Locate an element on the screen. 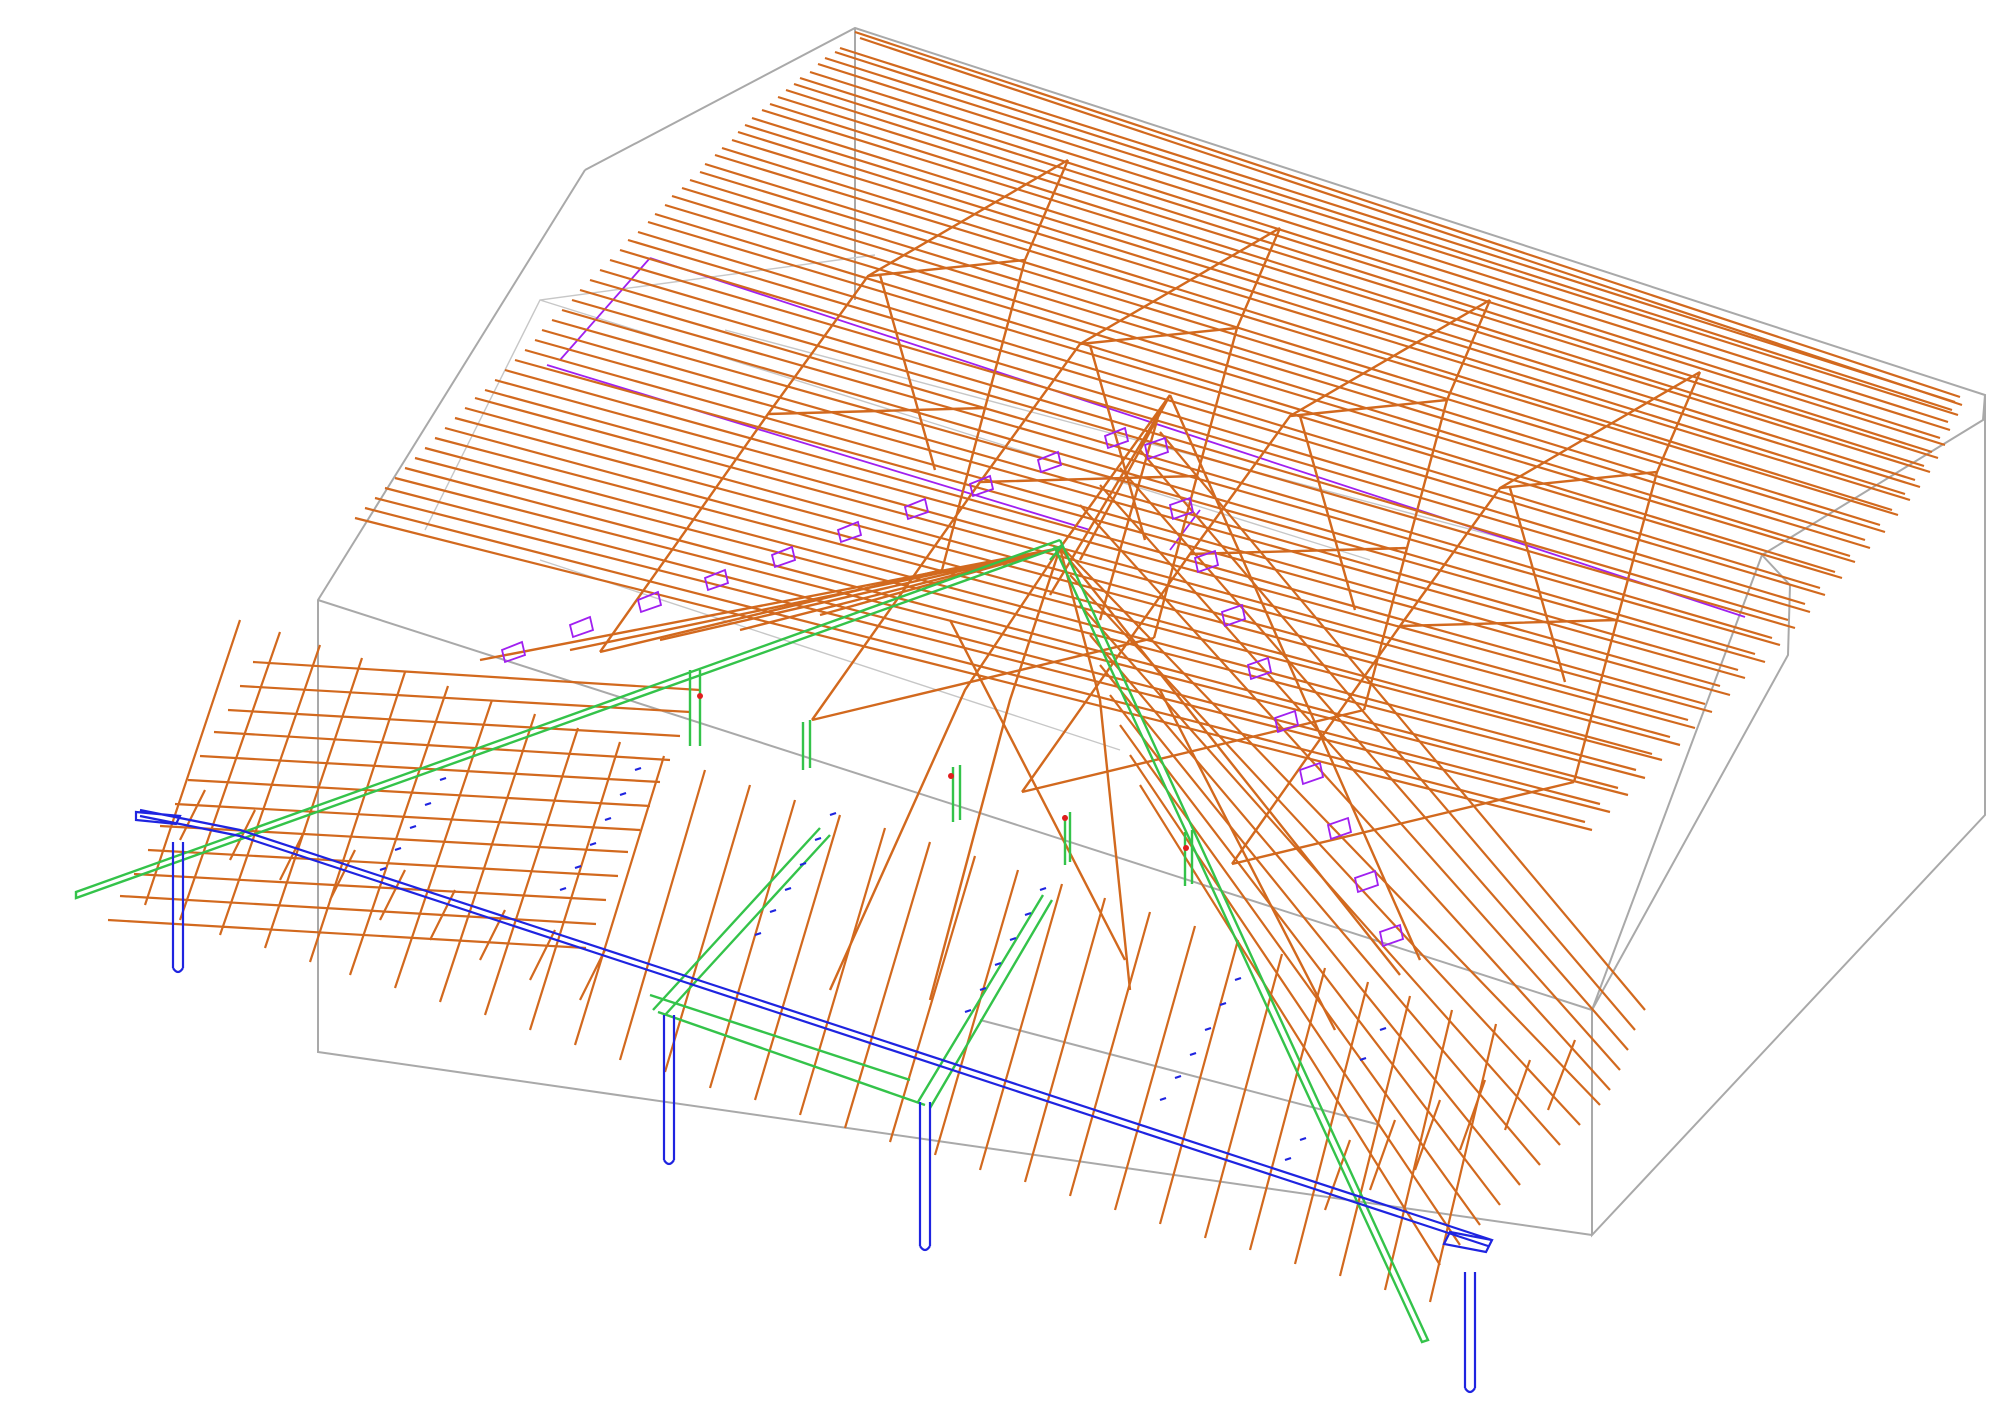 The width and height of the screenshot is (1997, 1415). right-hip-rafter is located at coordinates (1241, 941).